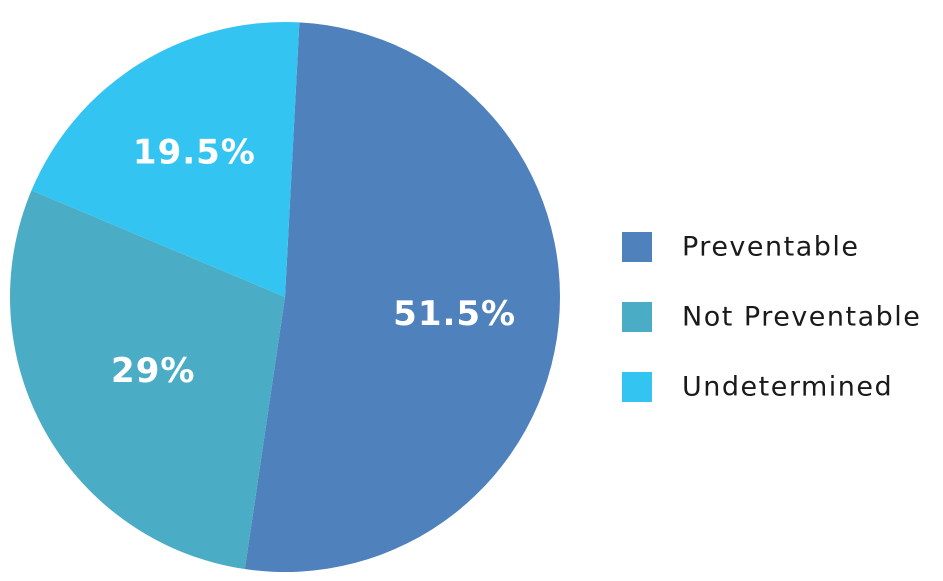 The width and height of the screenshot is (943, 581). Describe the element at coordinates (787, 387) in the screenshot. I see `legend-label: Undetermined` at that location.